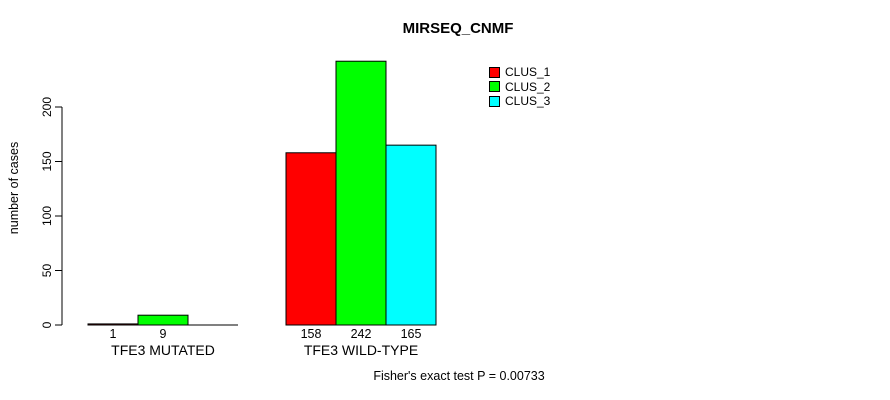  I want to click on bar-value-label-clus-2-tfe3-mutated: 9, so click(163, 334).